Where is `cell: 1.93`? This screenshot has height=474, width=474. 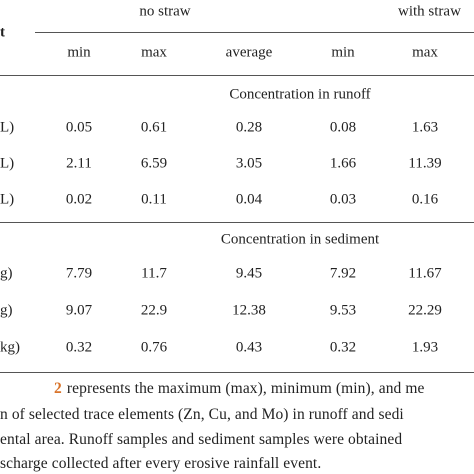 cell: 1.93 is located at coordinates (425, 347).